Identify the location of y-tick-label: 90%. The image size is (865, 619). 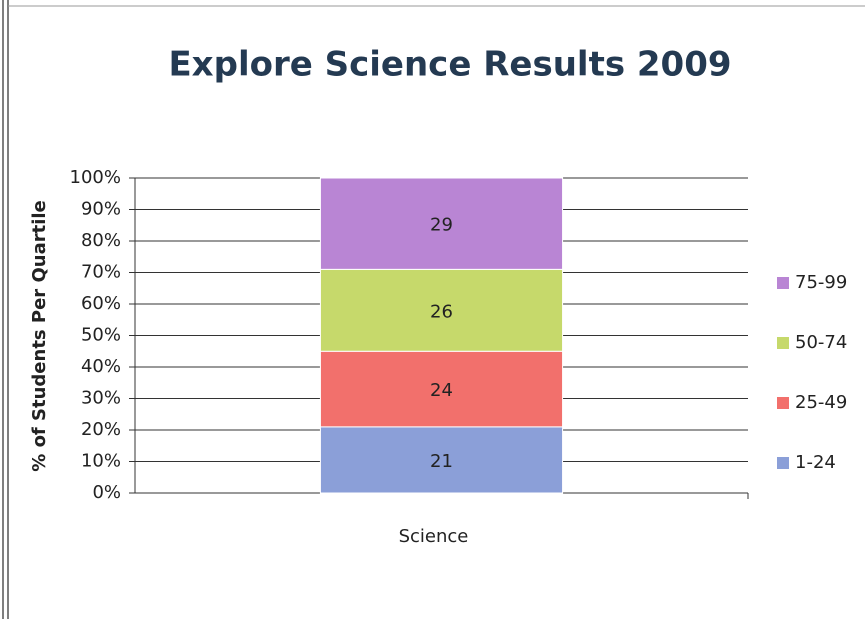
(101, 209).